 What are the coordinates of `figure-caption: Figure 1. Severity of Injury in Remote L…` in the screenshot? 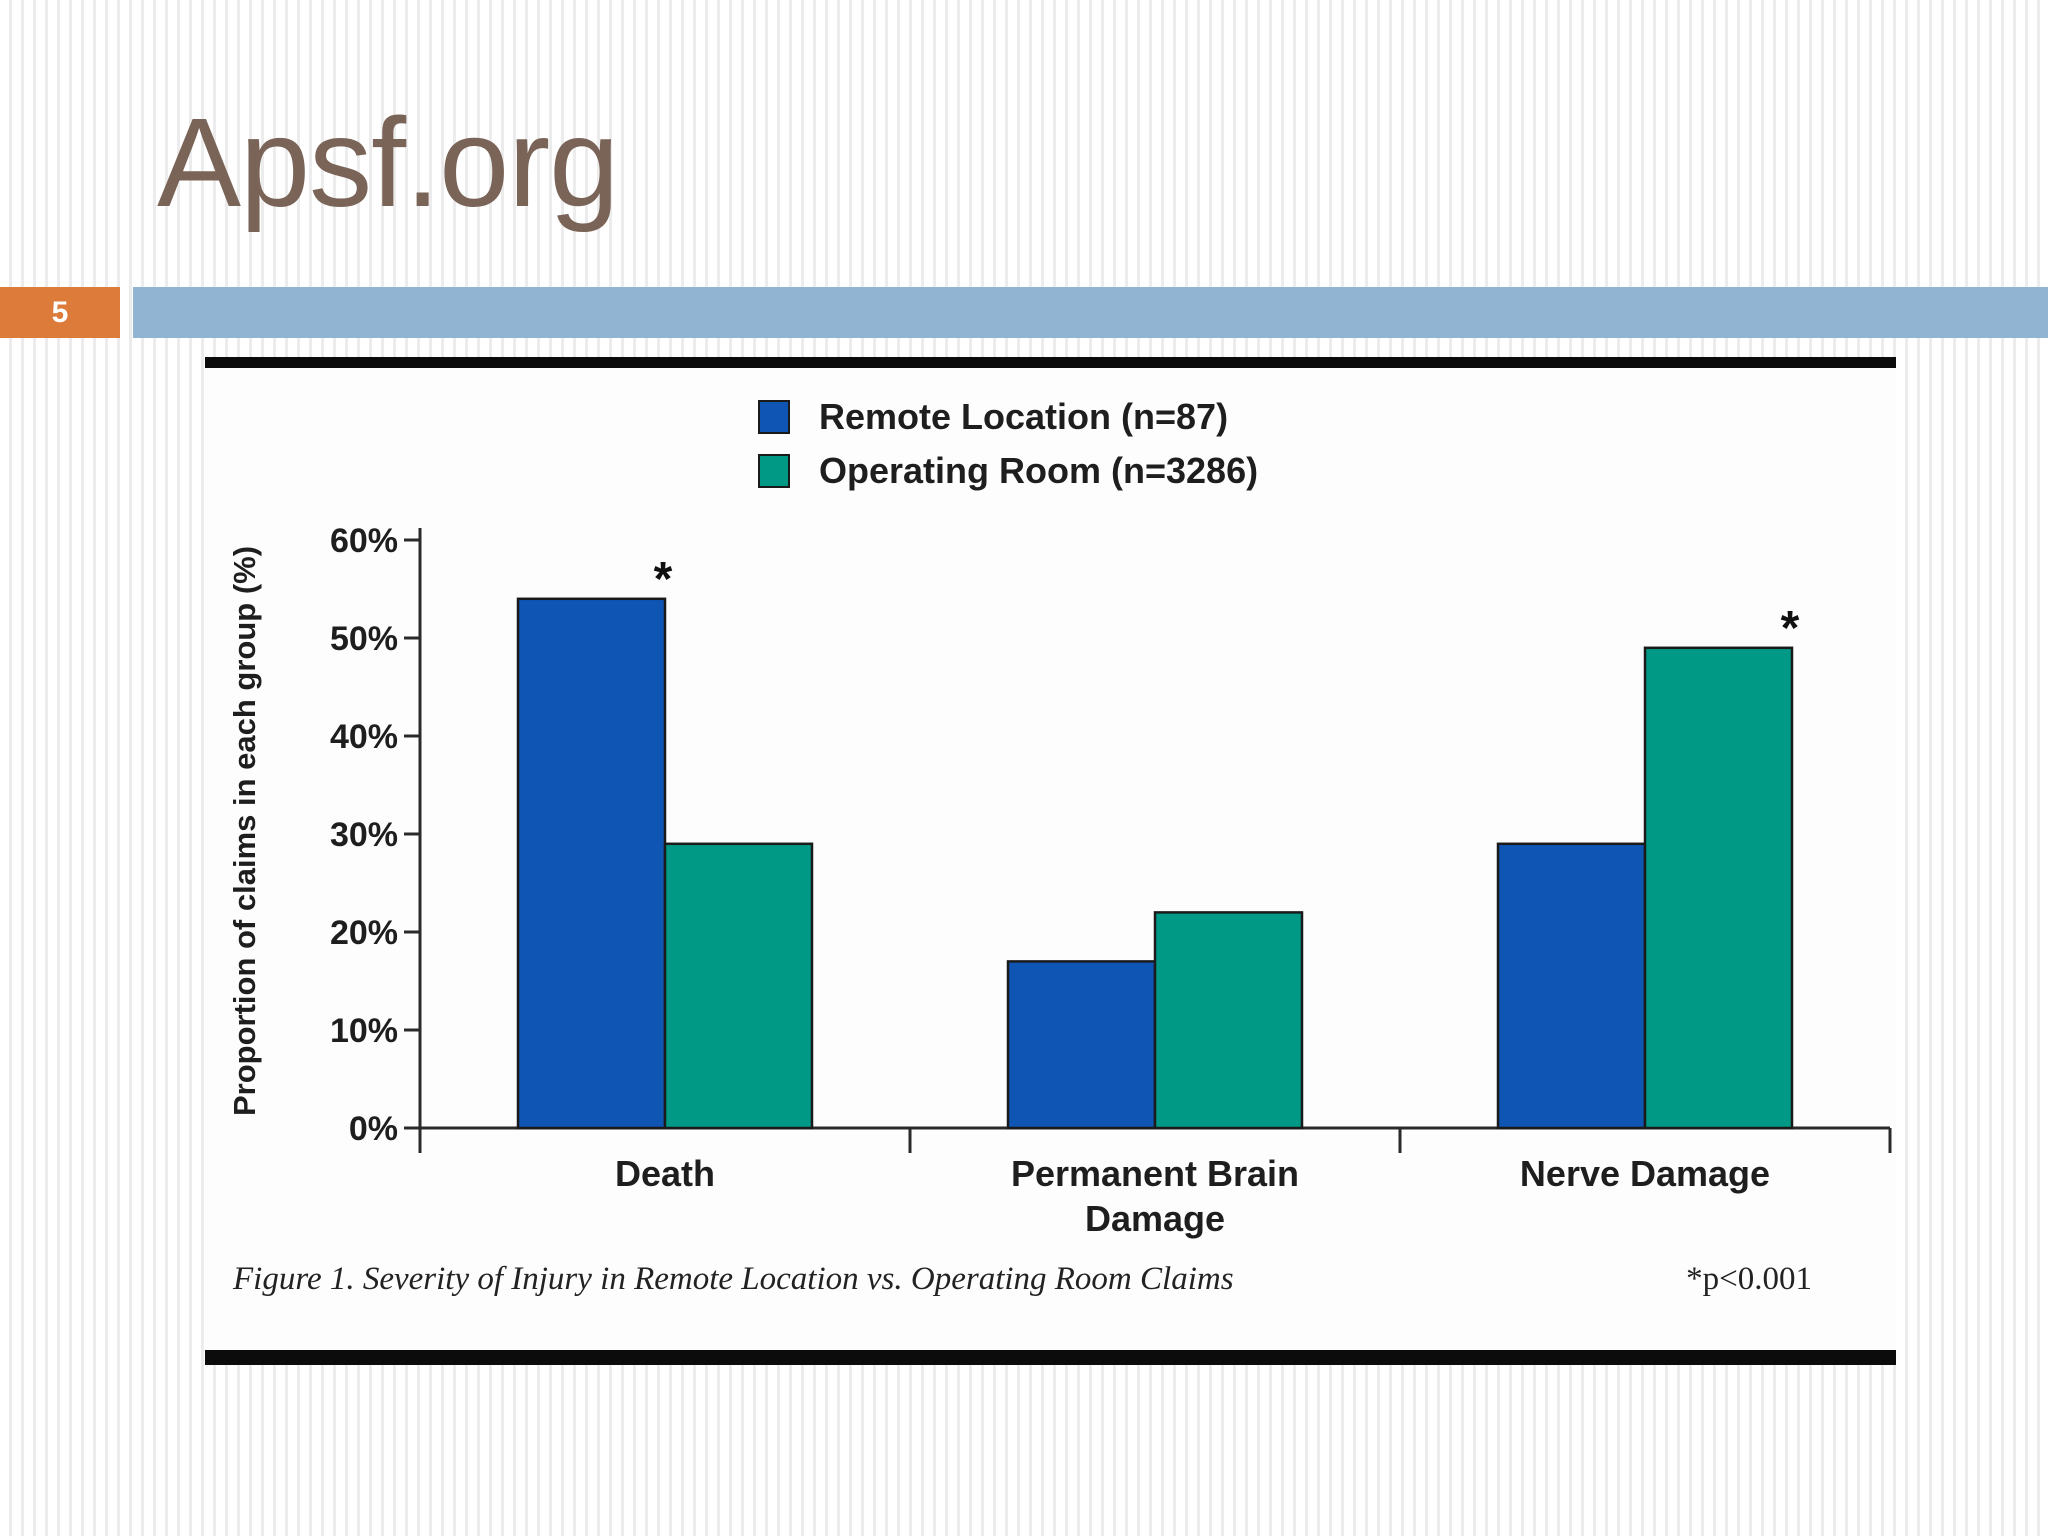 It's located at (733, 1279).